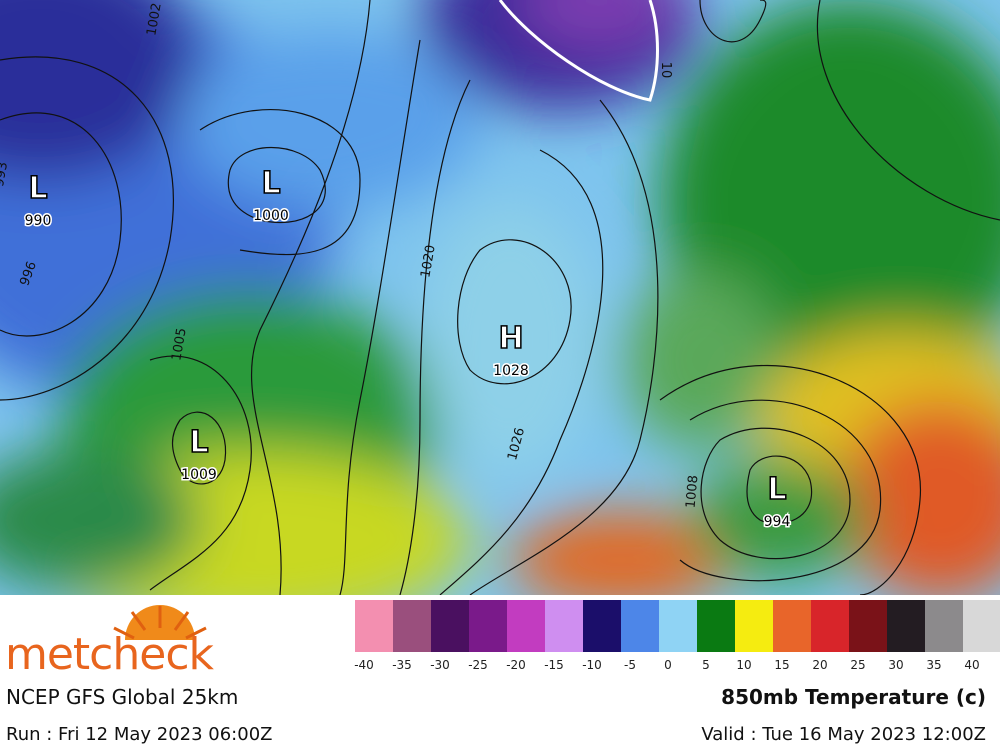 Image resolution: width=1000 pixels, height=749 pixels. I want to click on legend-label: 10, so click(743, 665).